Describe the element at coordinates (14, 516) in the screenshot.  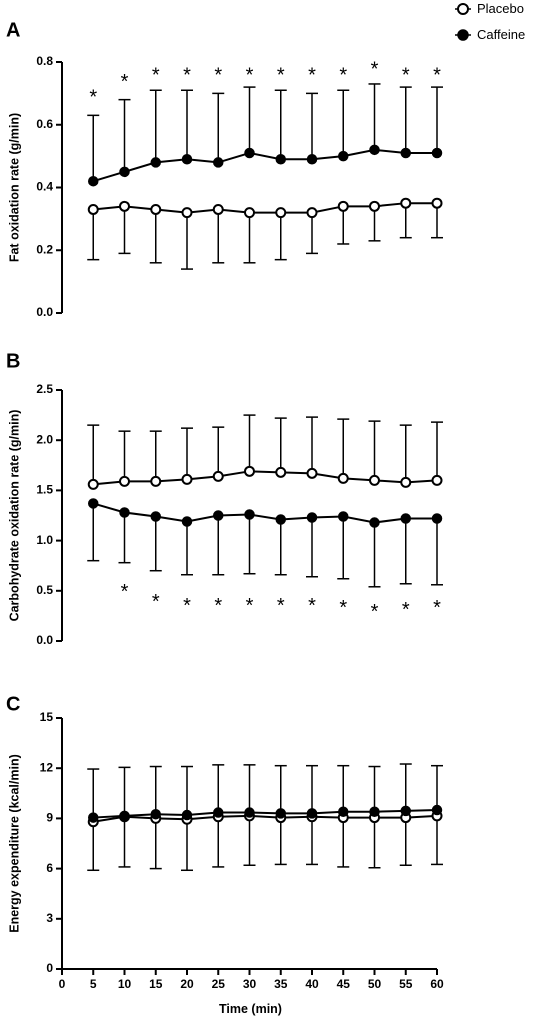
I see `y-axis-title: Carbohydrate oxidation rate (g/min)` at that location.